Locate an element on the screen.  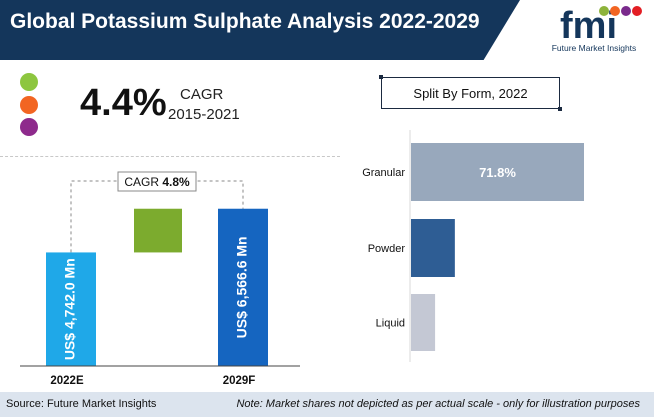
cagr-label-box is located at coordinates (157, 181).